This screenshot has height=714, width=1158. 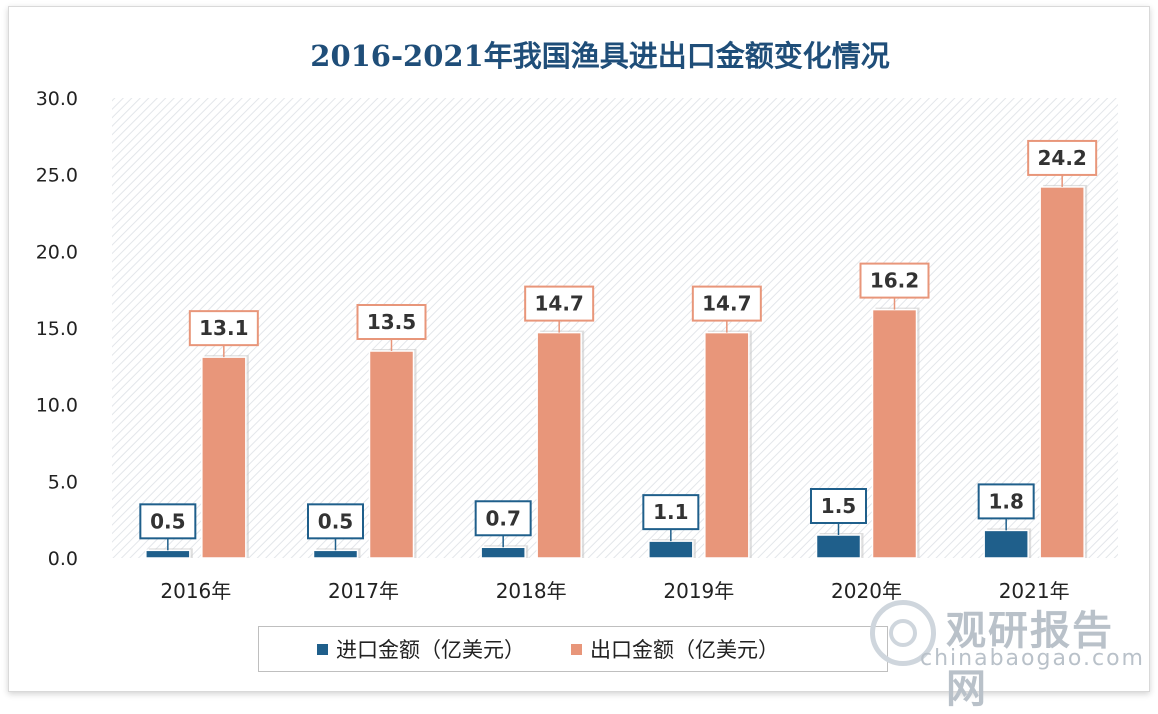 I want to click on x-tick-label: 2017年, so click(x=363, y=591).